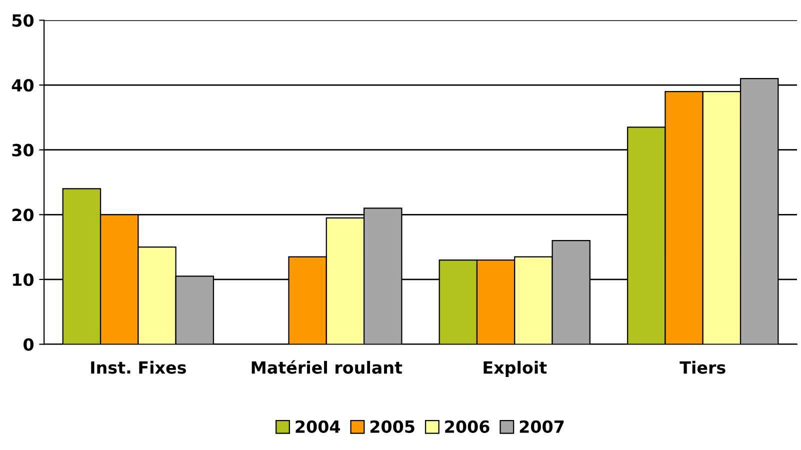 Image resolution: width=801 pixels, height=450 pixels. What do you see at coordinates (138, 367) in the screenshot?
I see `x-tick-label: Inst. Fixes` at bounding box center [138, 367].